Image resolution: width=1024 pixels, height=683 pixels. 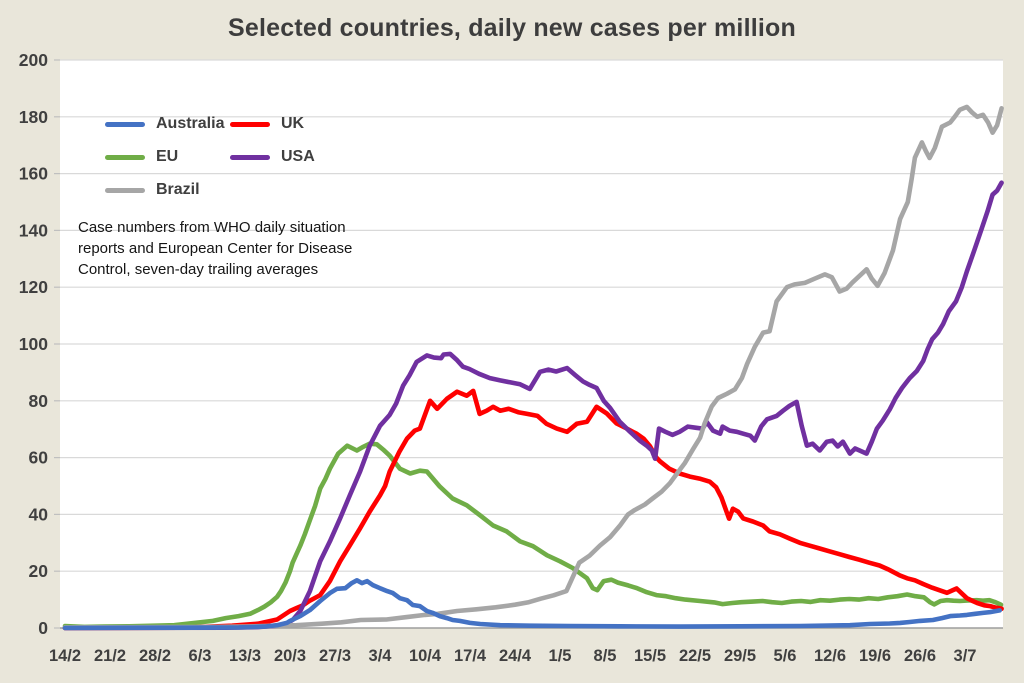 I want to click on y-axis-label: 160, so click(x=33, y=174).